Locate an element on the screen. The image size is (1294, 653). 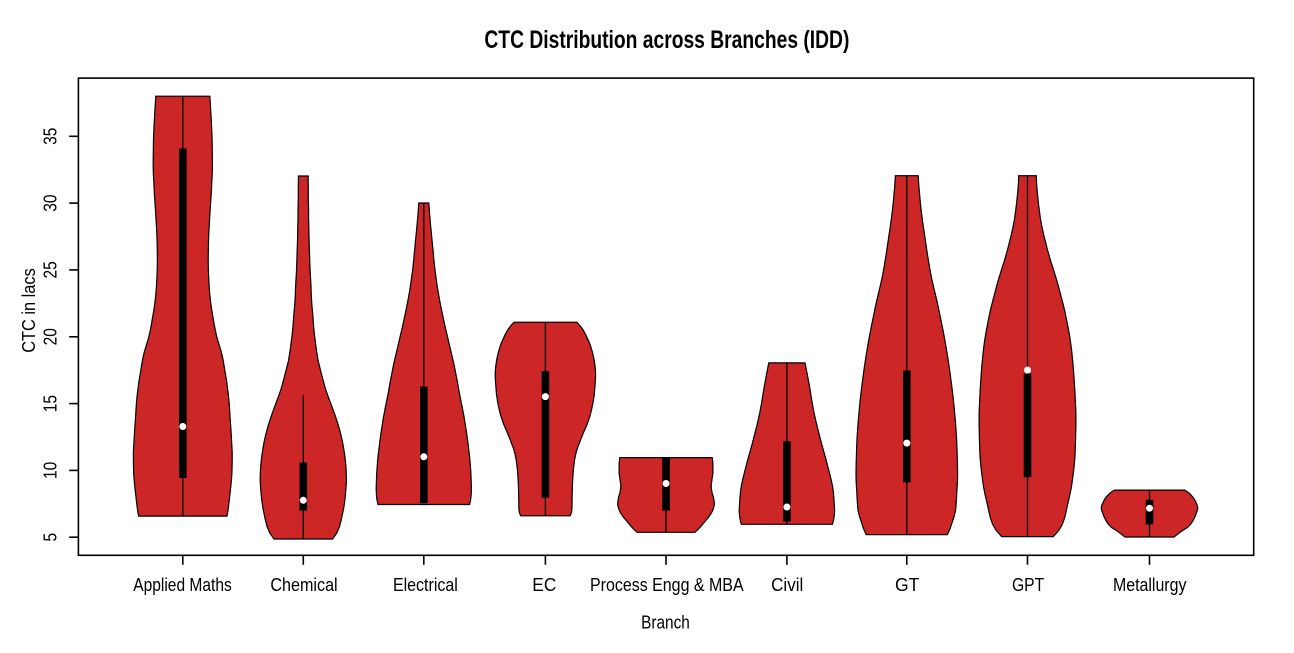
svg-text: 15 is located at coordinates (51, 403).